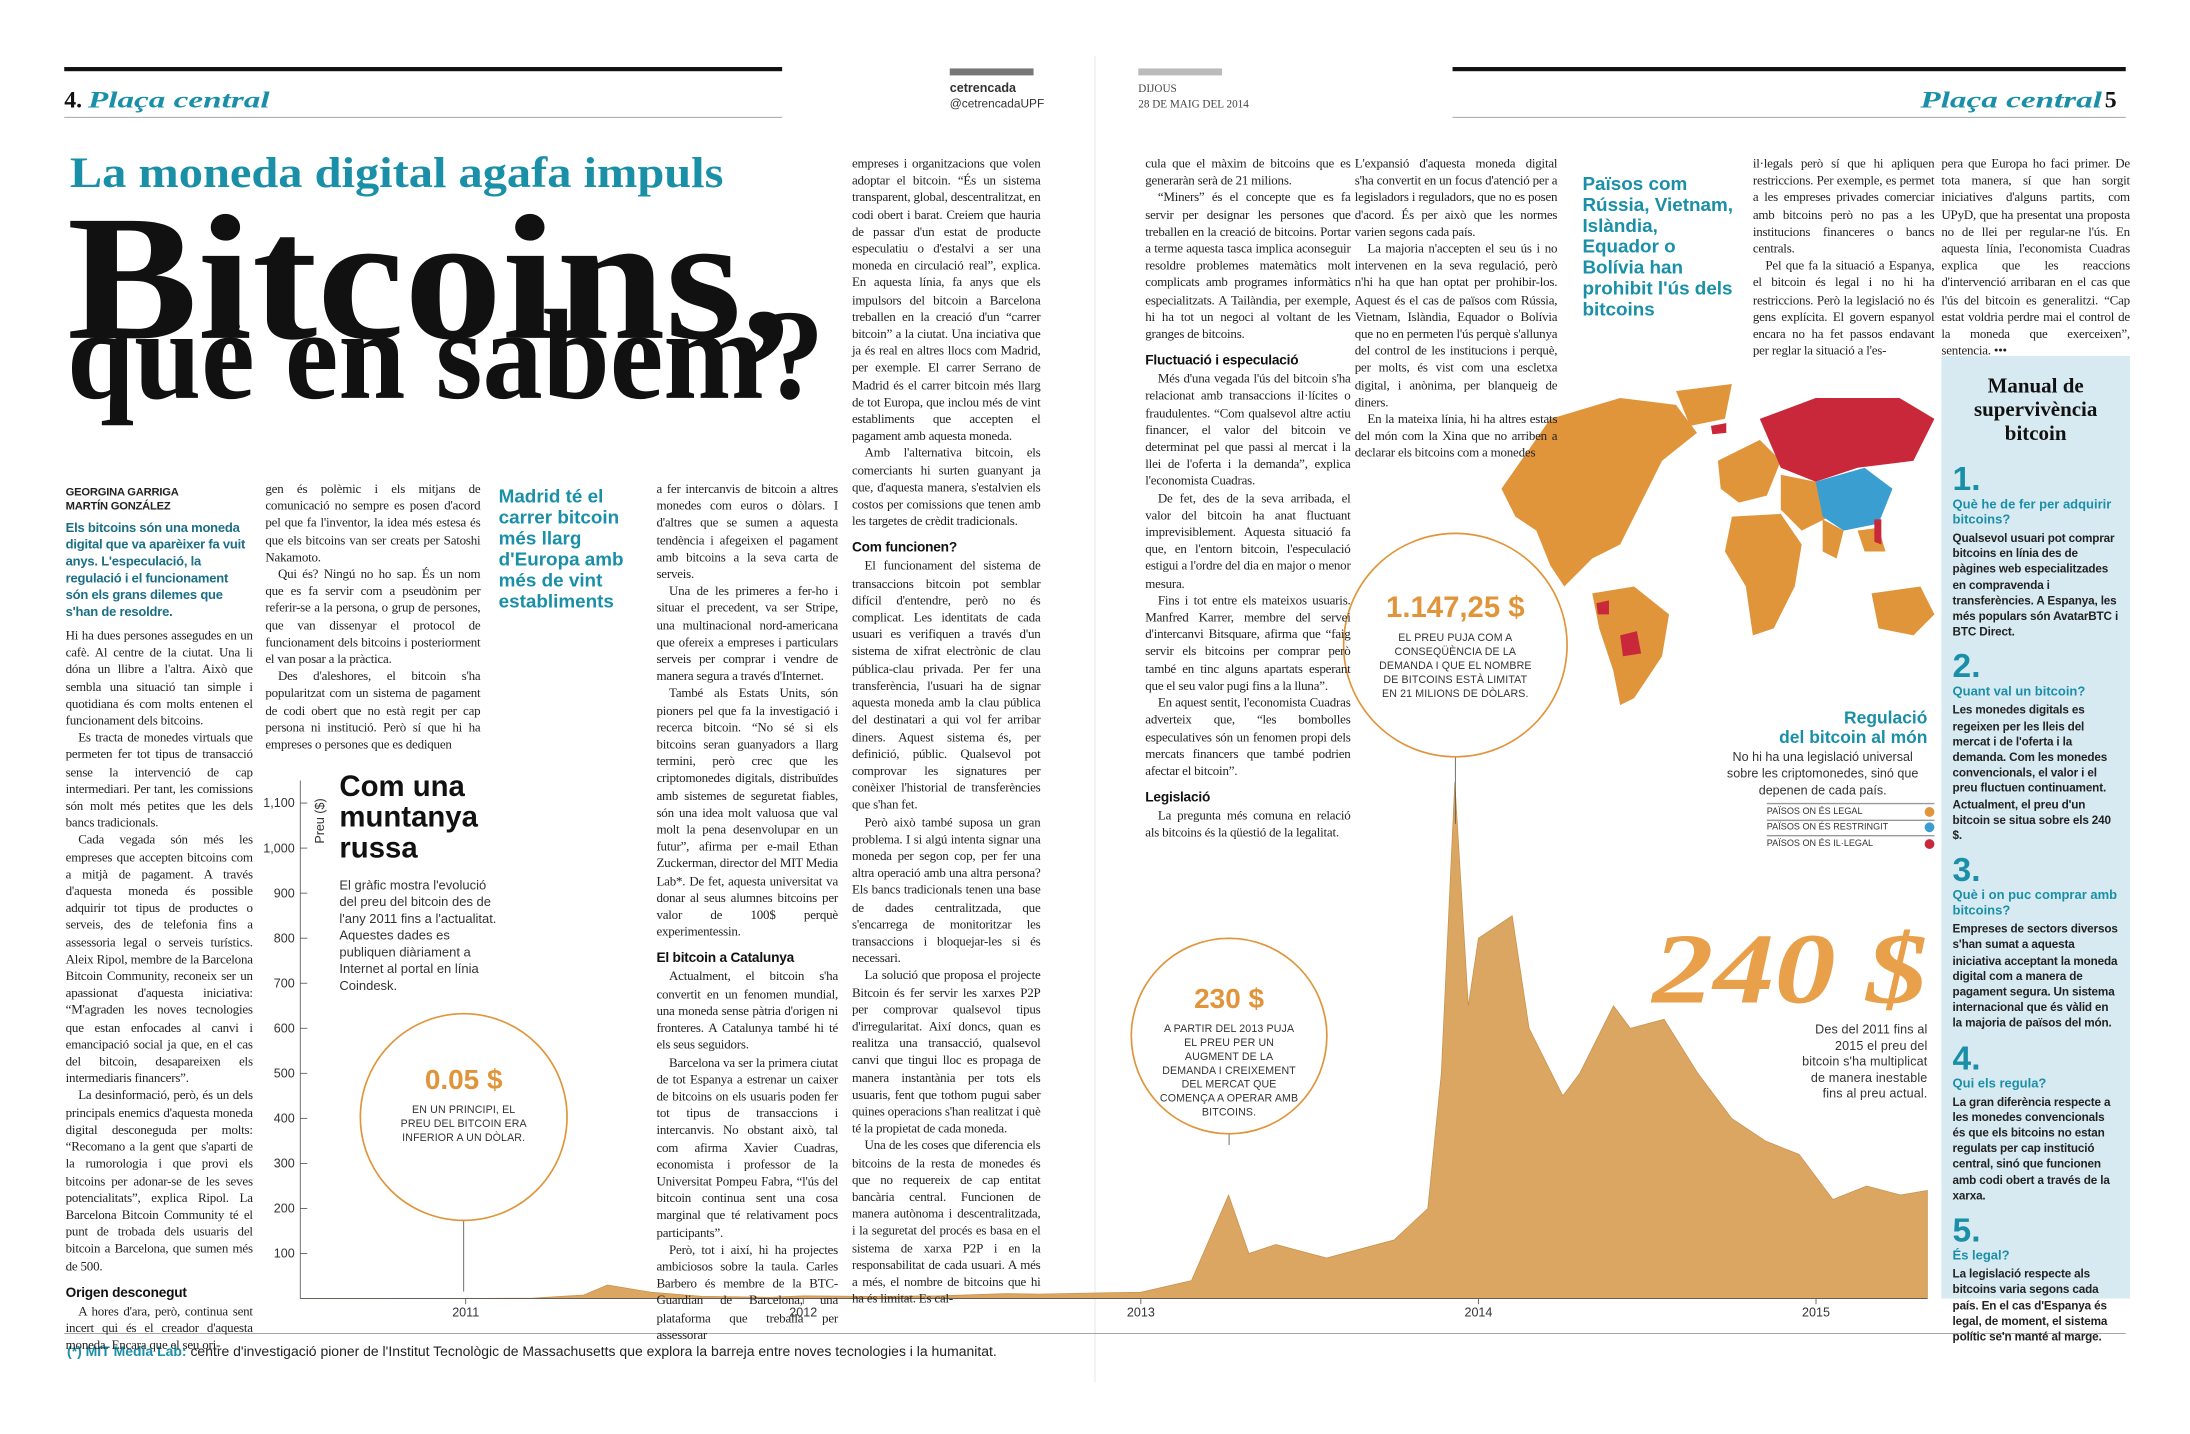 This screenshot has height=1434, width=2190. I want to click on chart-title: Com una muntanya russa, so click(408, 817).